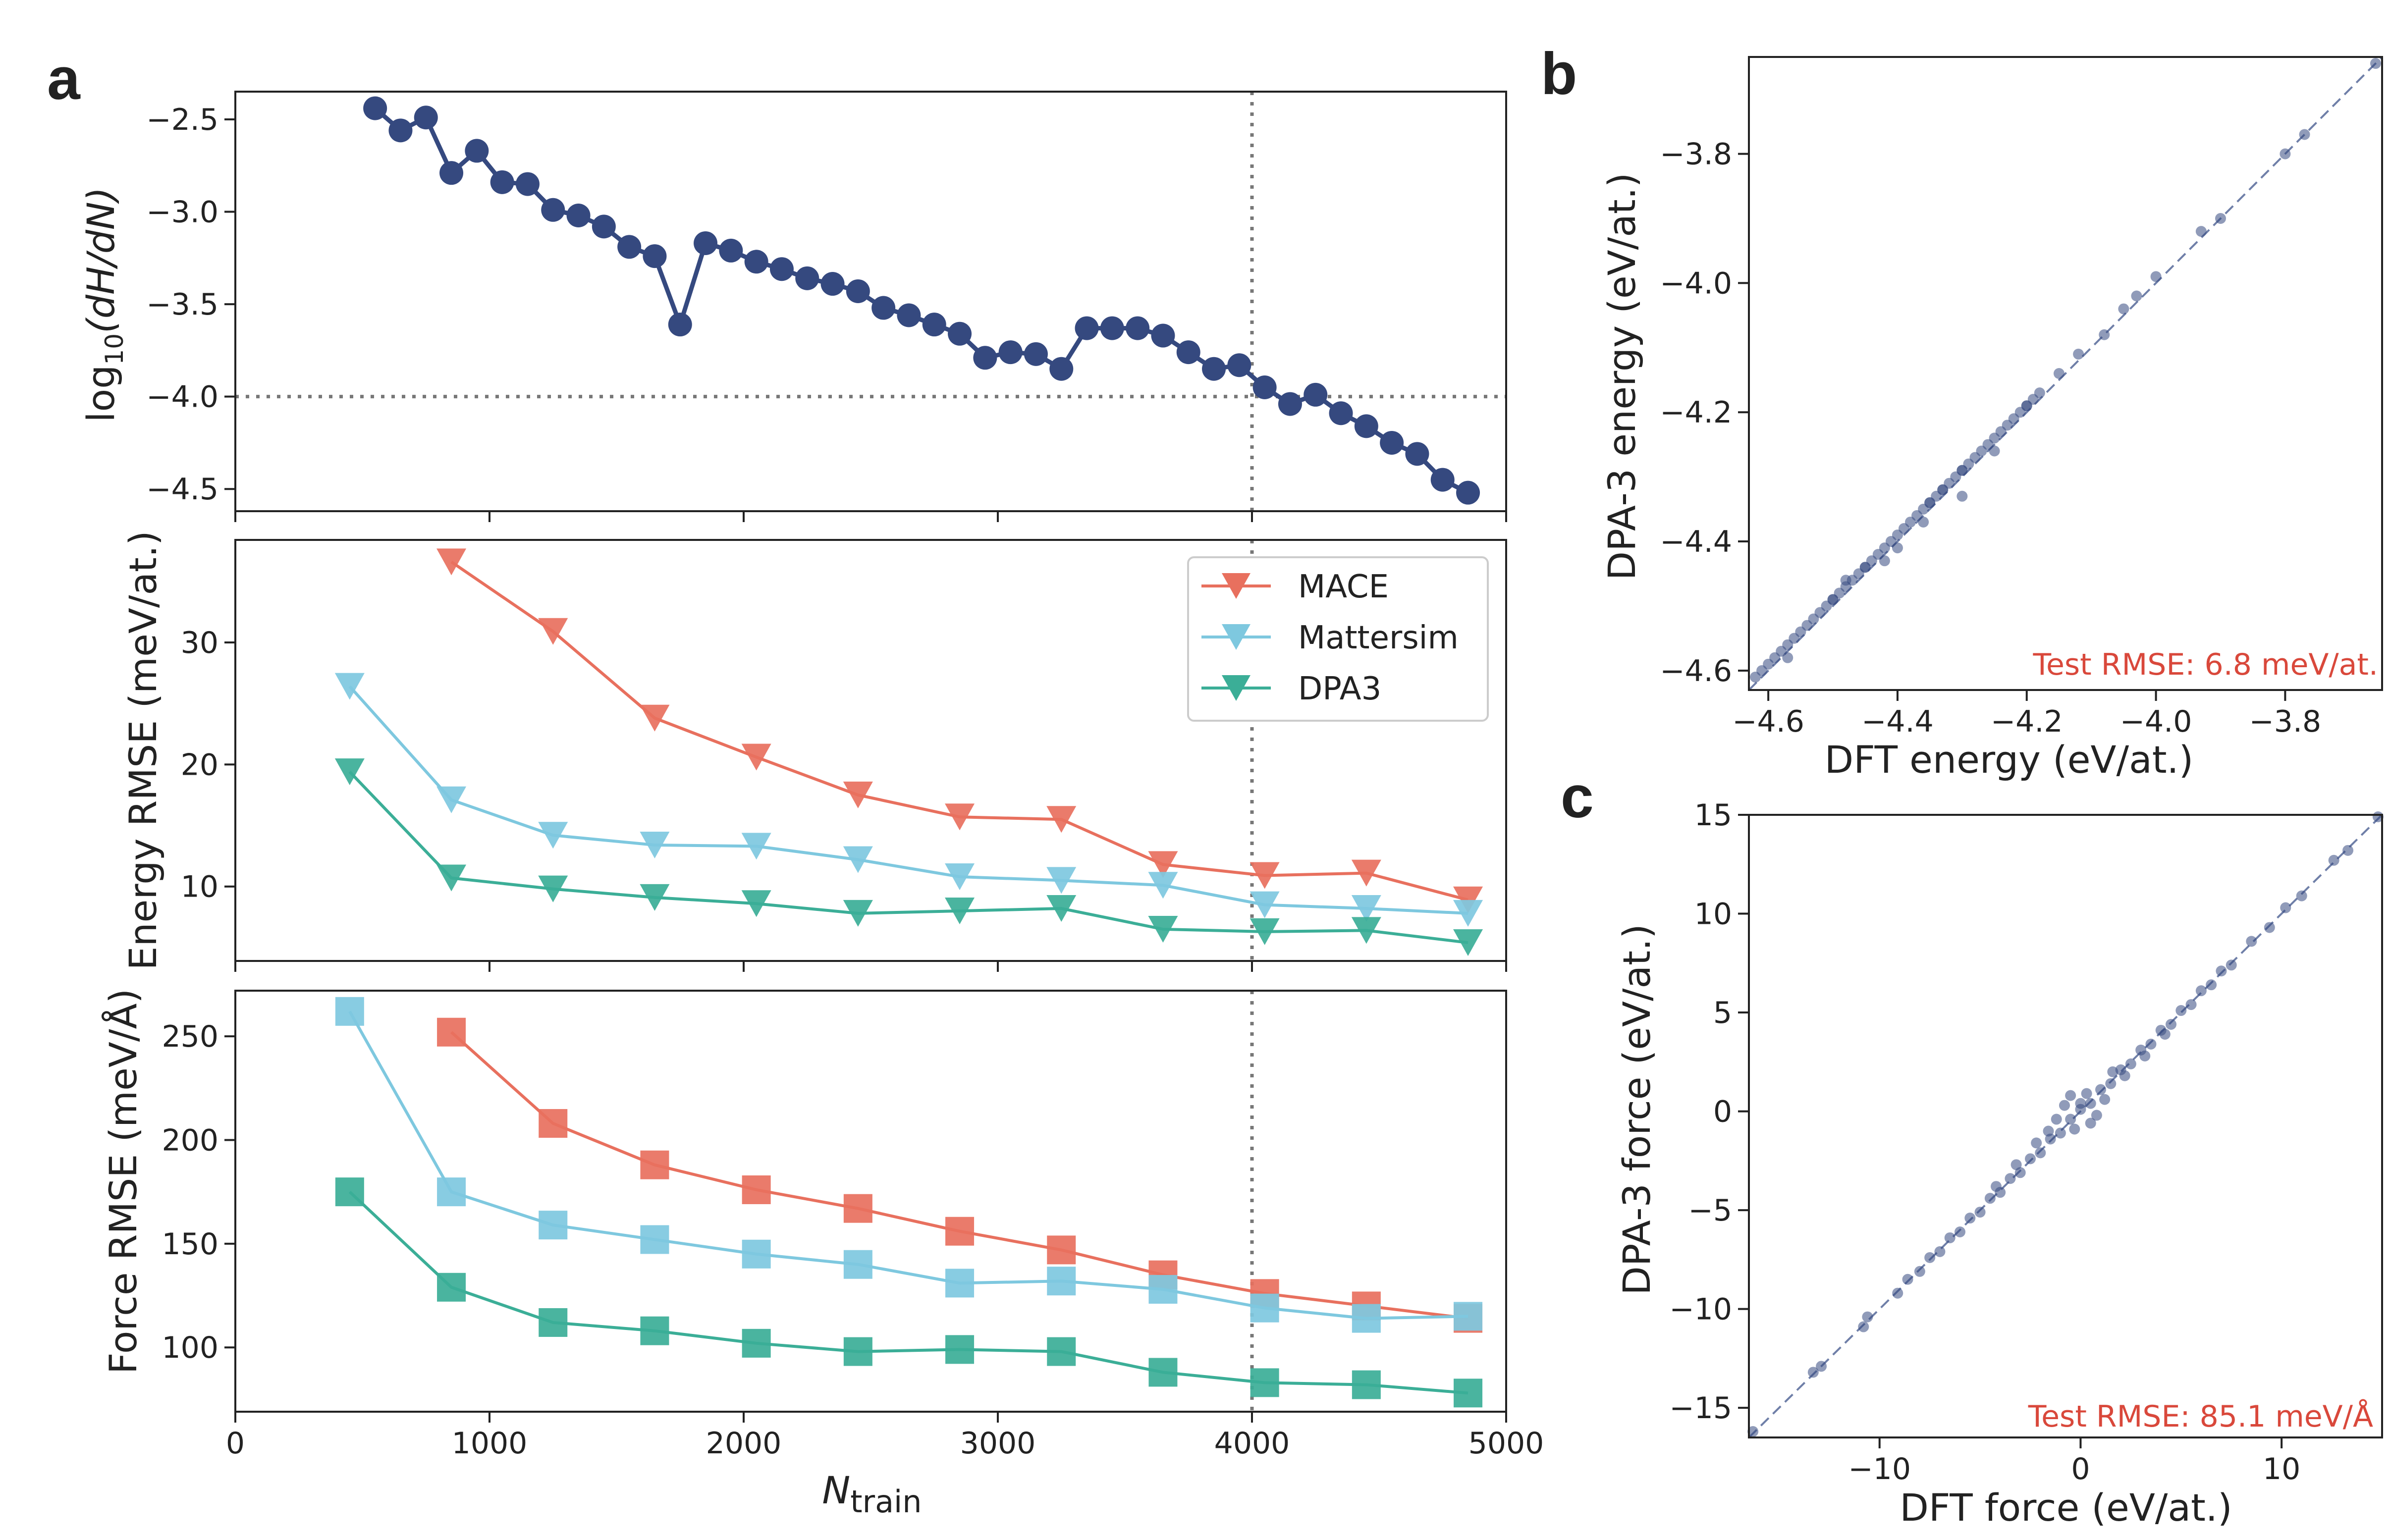  I want to click on c-ytick-label: −5, so click(1710, 1210).